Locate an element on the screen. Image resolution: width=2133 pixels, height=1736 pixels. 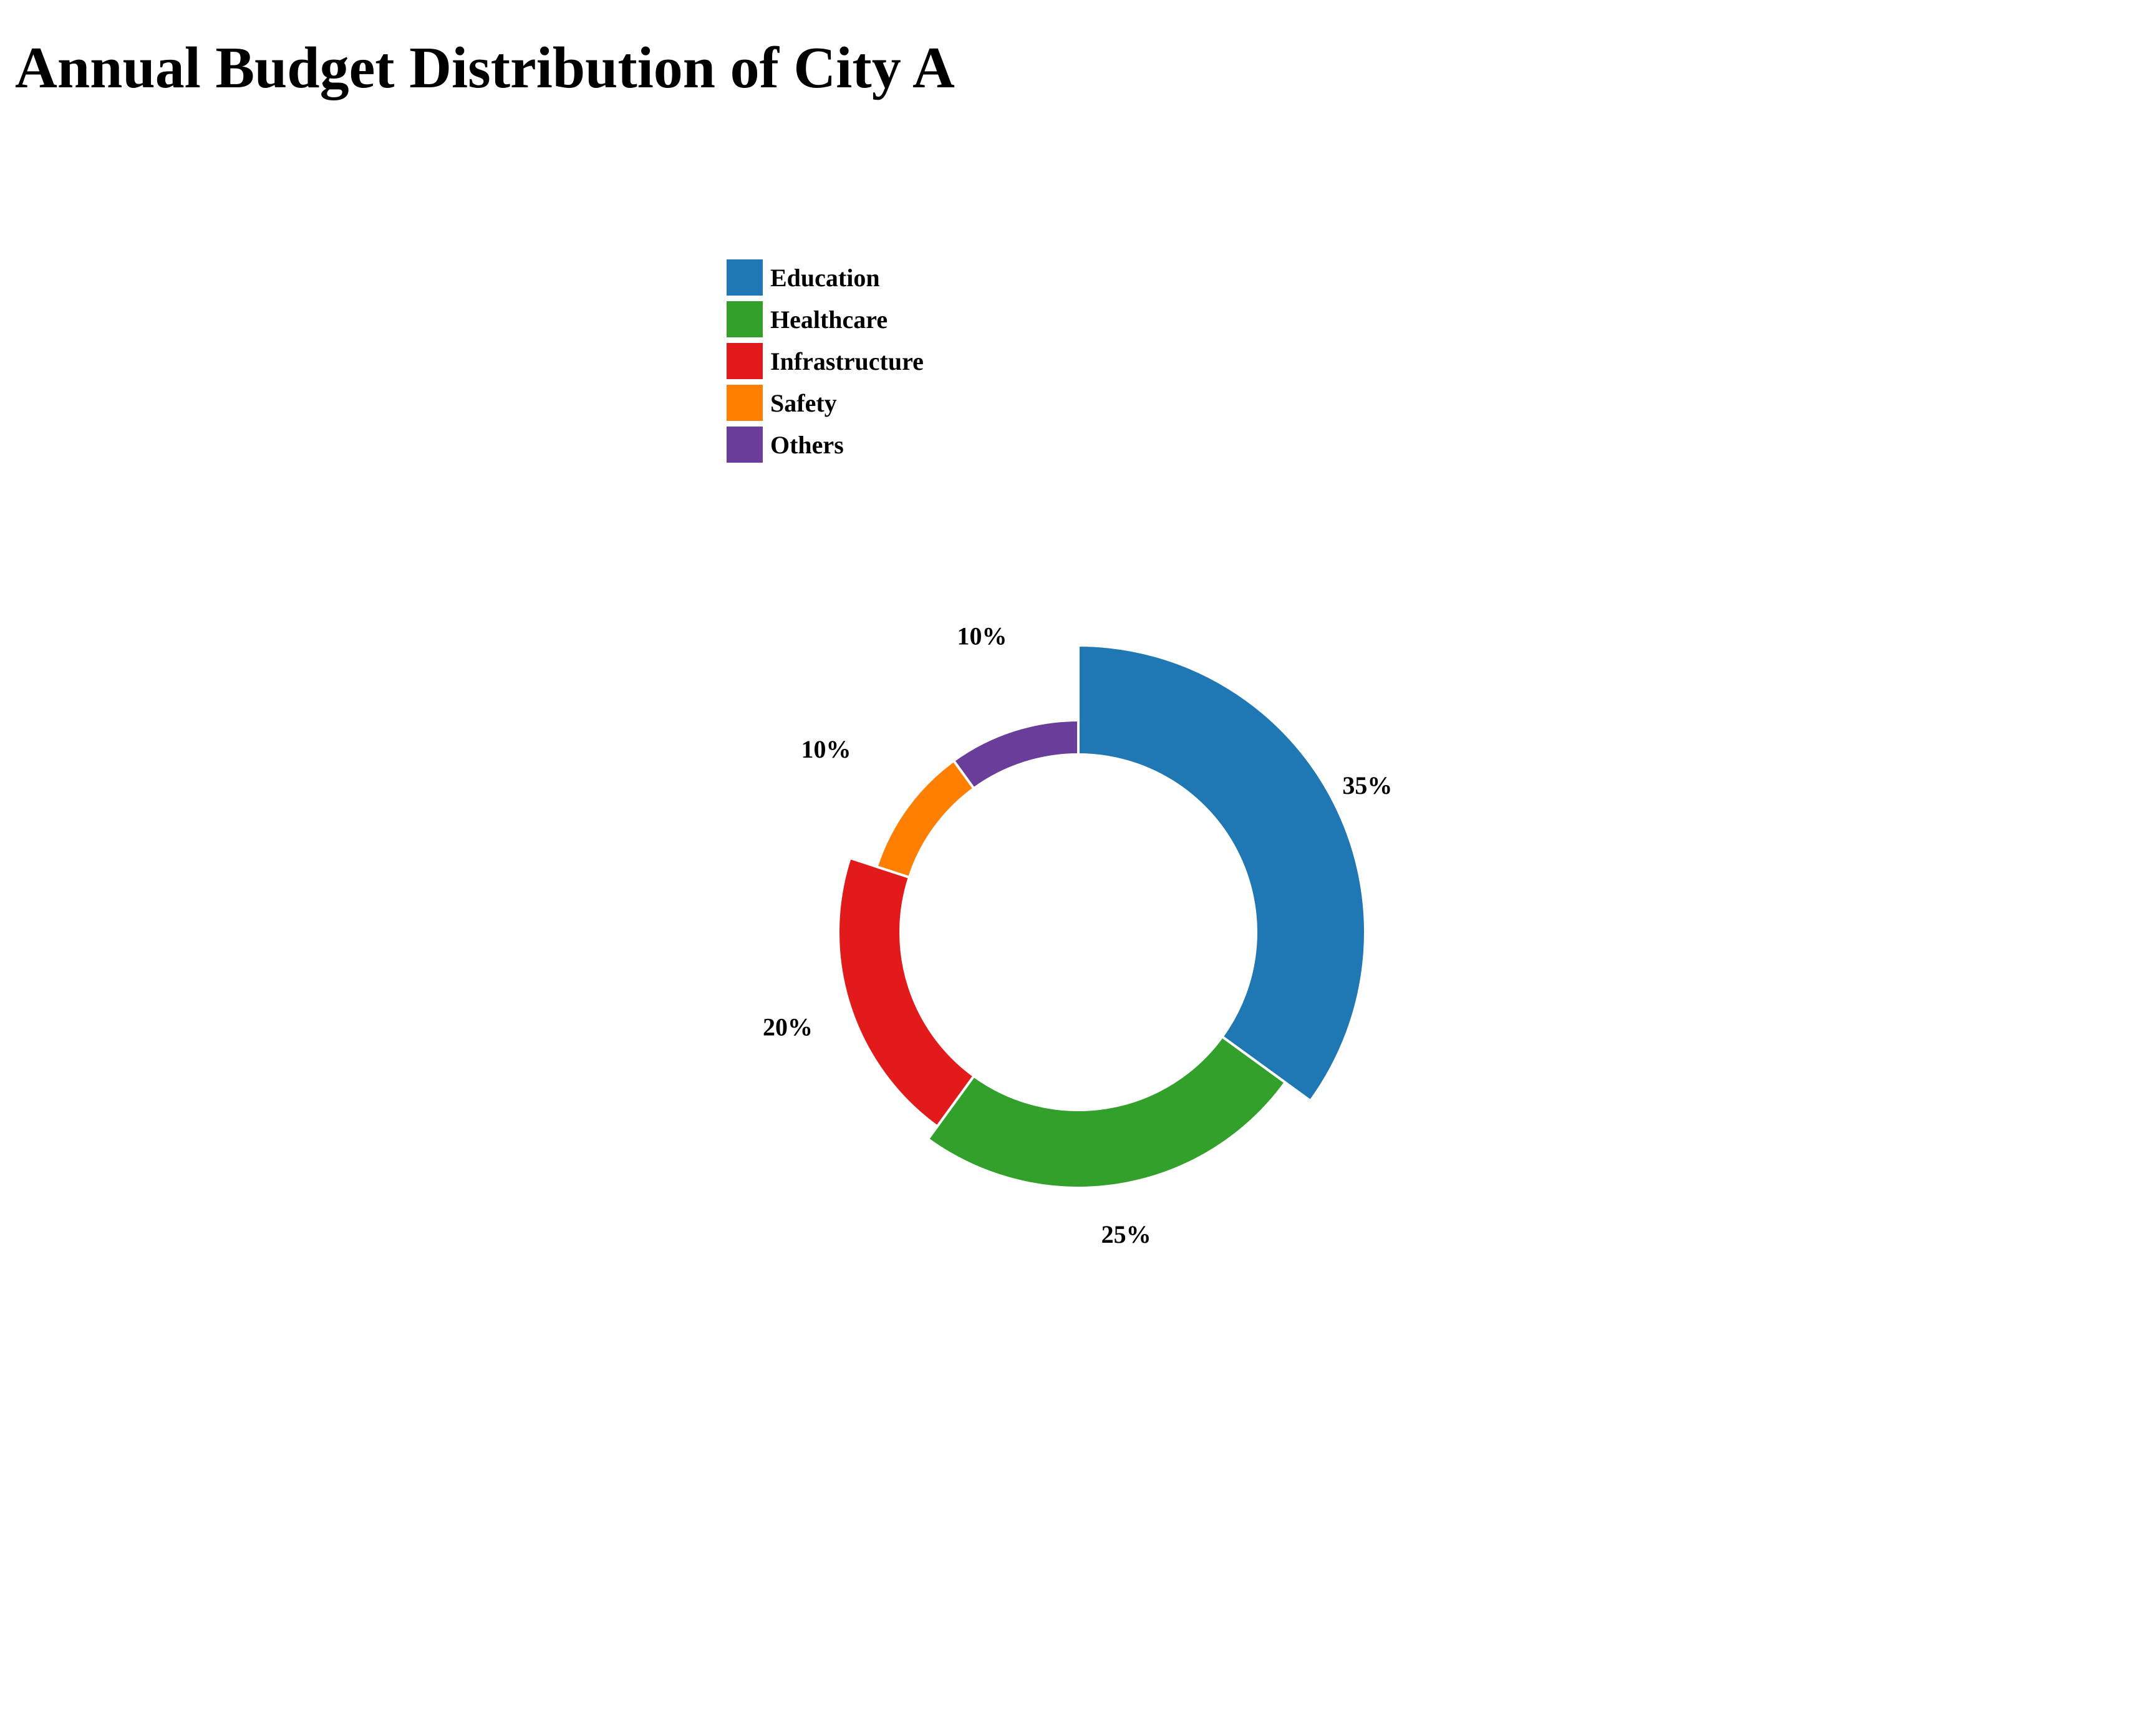
slice-label-education: 35% is located at coordinates (1367, 785).